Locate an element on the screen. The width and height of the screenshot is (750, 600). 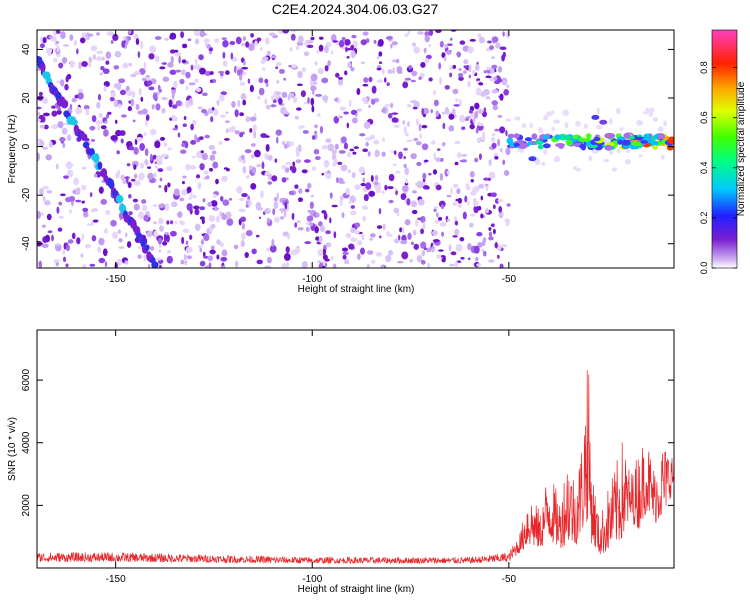
streak-blob is located at coordinates (147, 247).